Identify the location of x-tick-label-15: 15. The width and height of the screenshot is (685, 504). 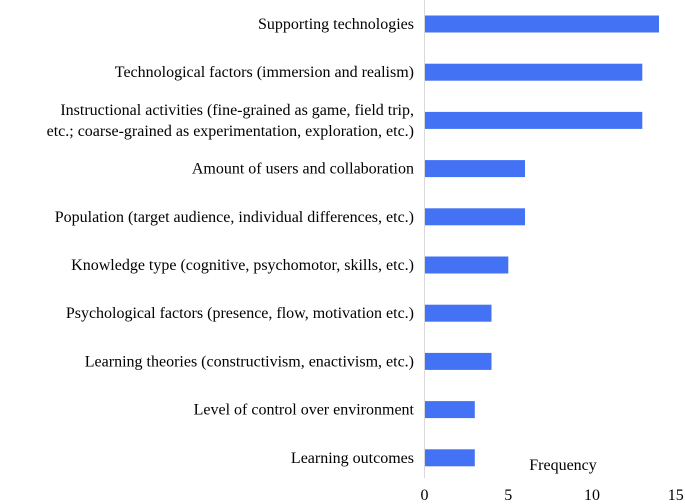
(676, 495).